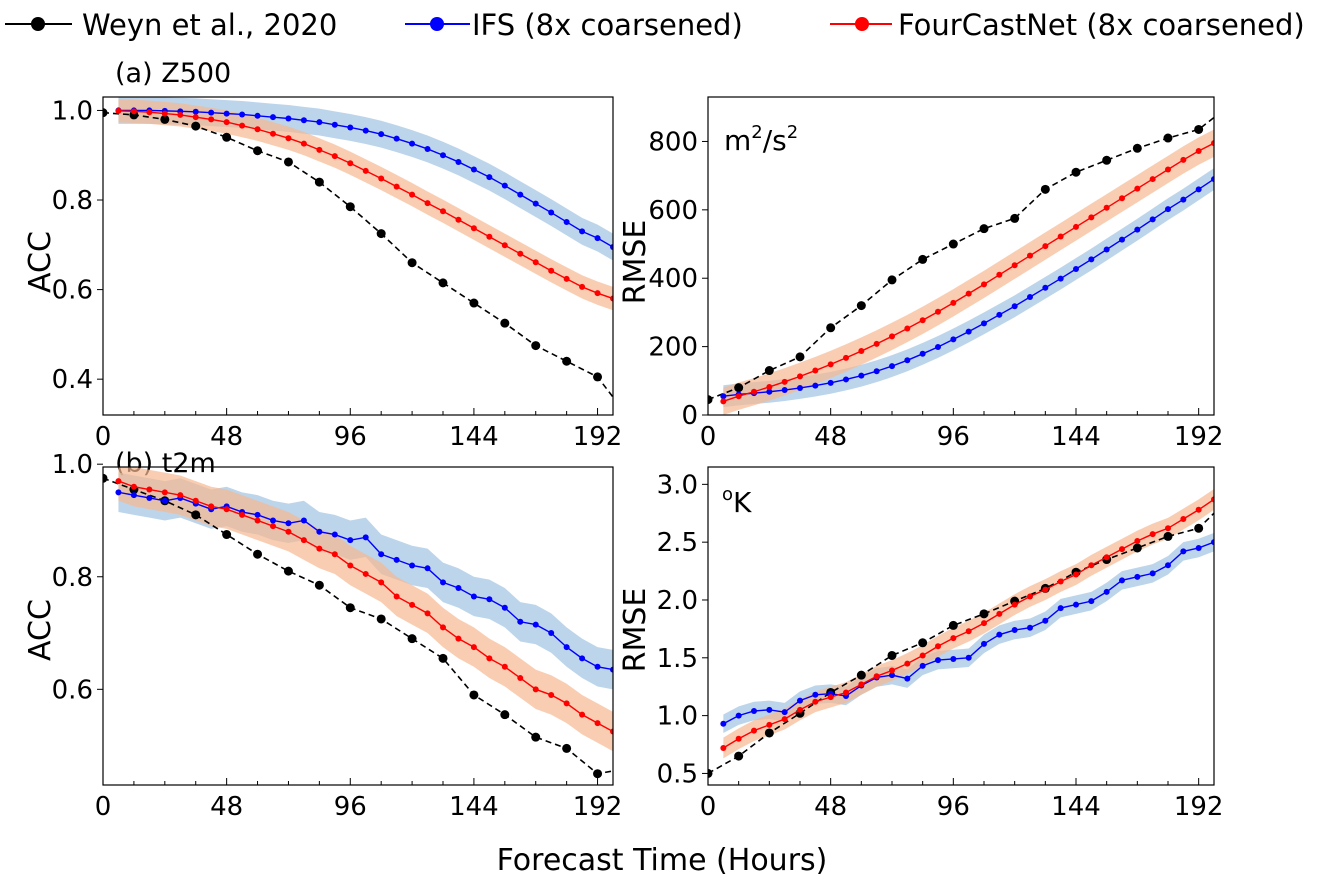 This screenshot has height=884, width=1325. What do you see at coordinates (662, 860) in the screenshot?
I see `xlabel: Forecast Time (Hours)` at bounding box center [662, 860].